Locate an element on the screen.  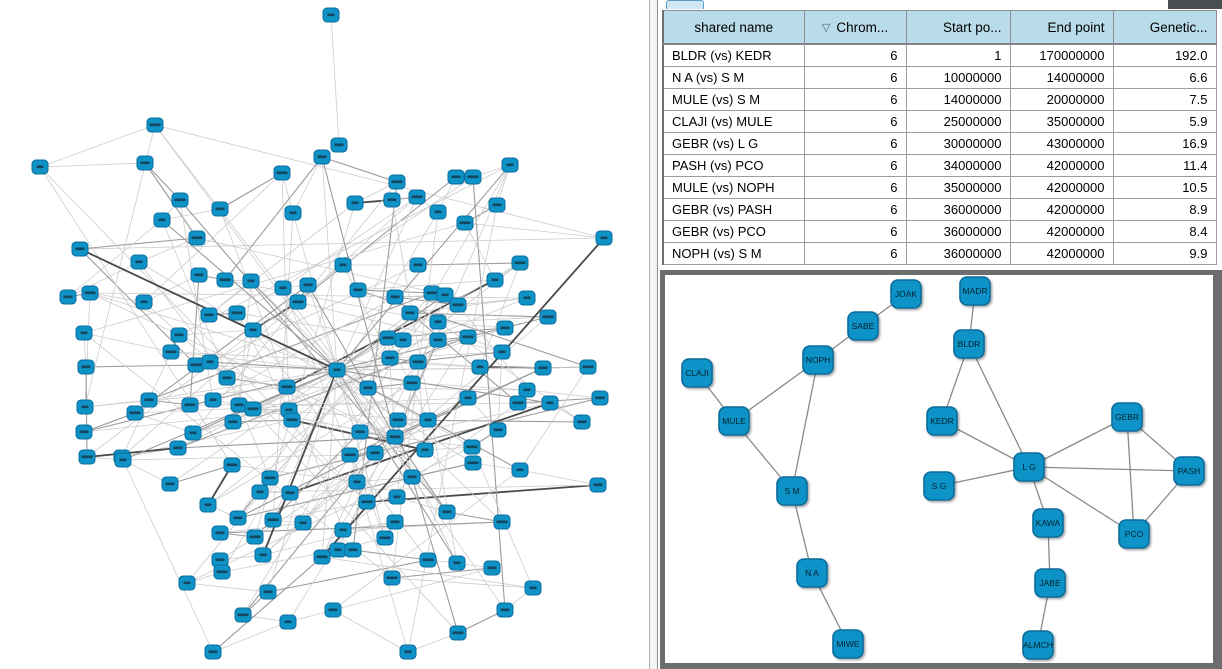
cell-value: 8.4 is located at coordinates (1164, 231).